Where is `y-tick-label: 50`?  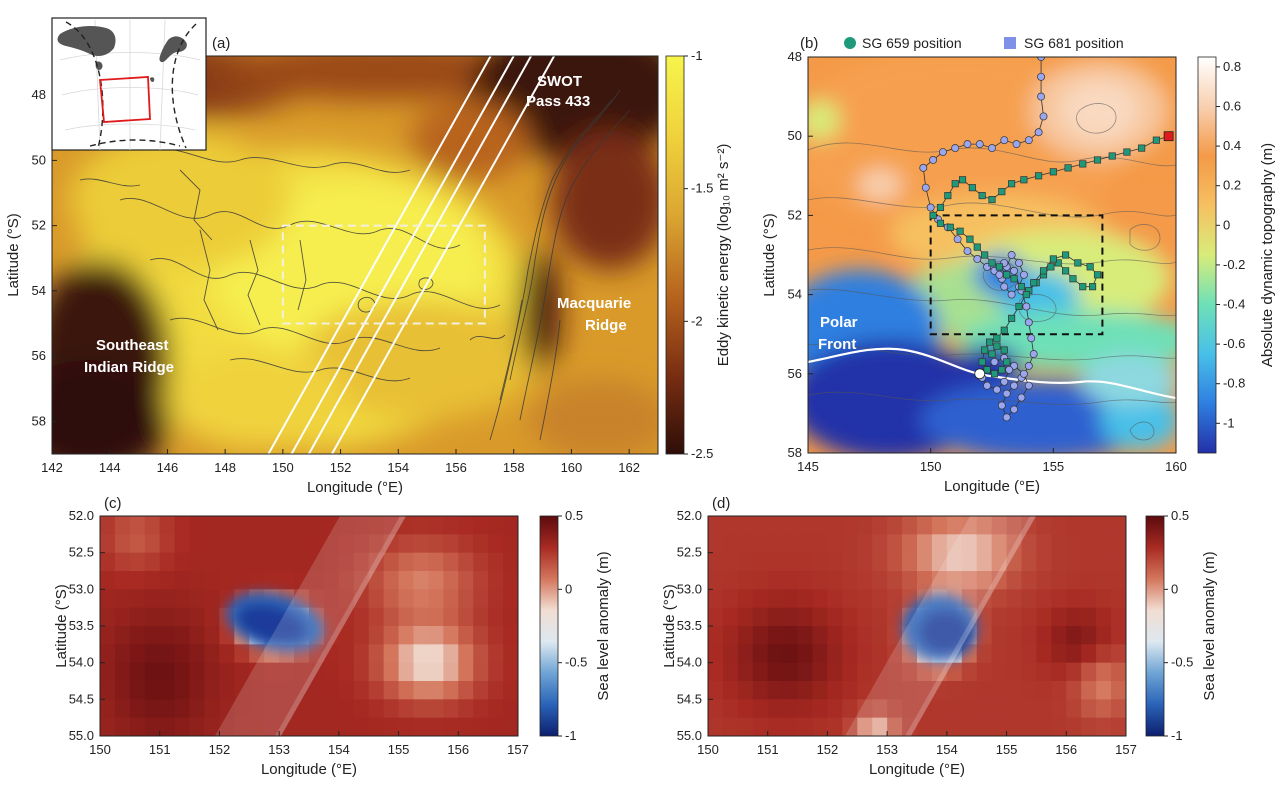 y-tick-label: 50 is located at coordinates (795, 135).